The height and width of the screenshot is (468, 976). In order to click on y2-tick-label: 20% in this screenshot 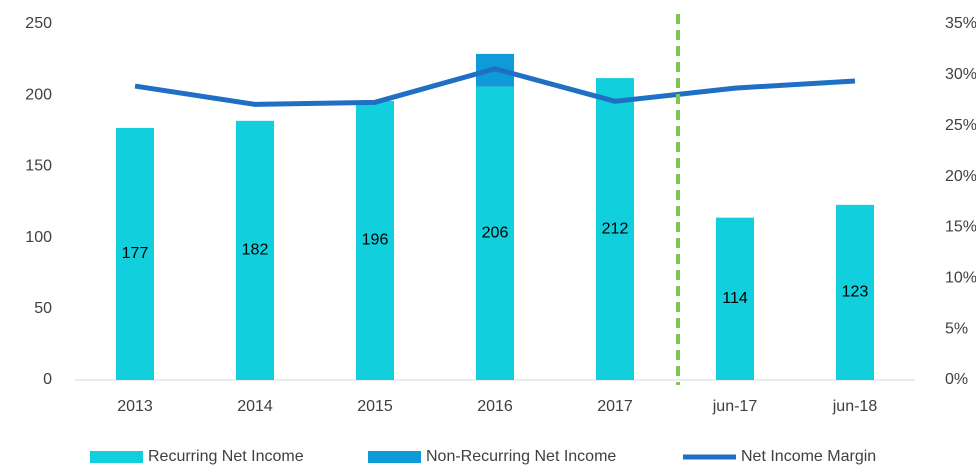, I will do `click(960, 176)`.